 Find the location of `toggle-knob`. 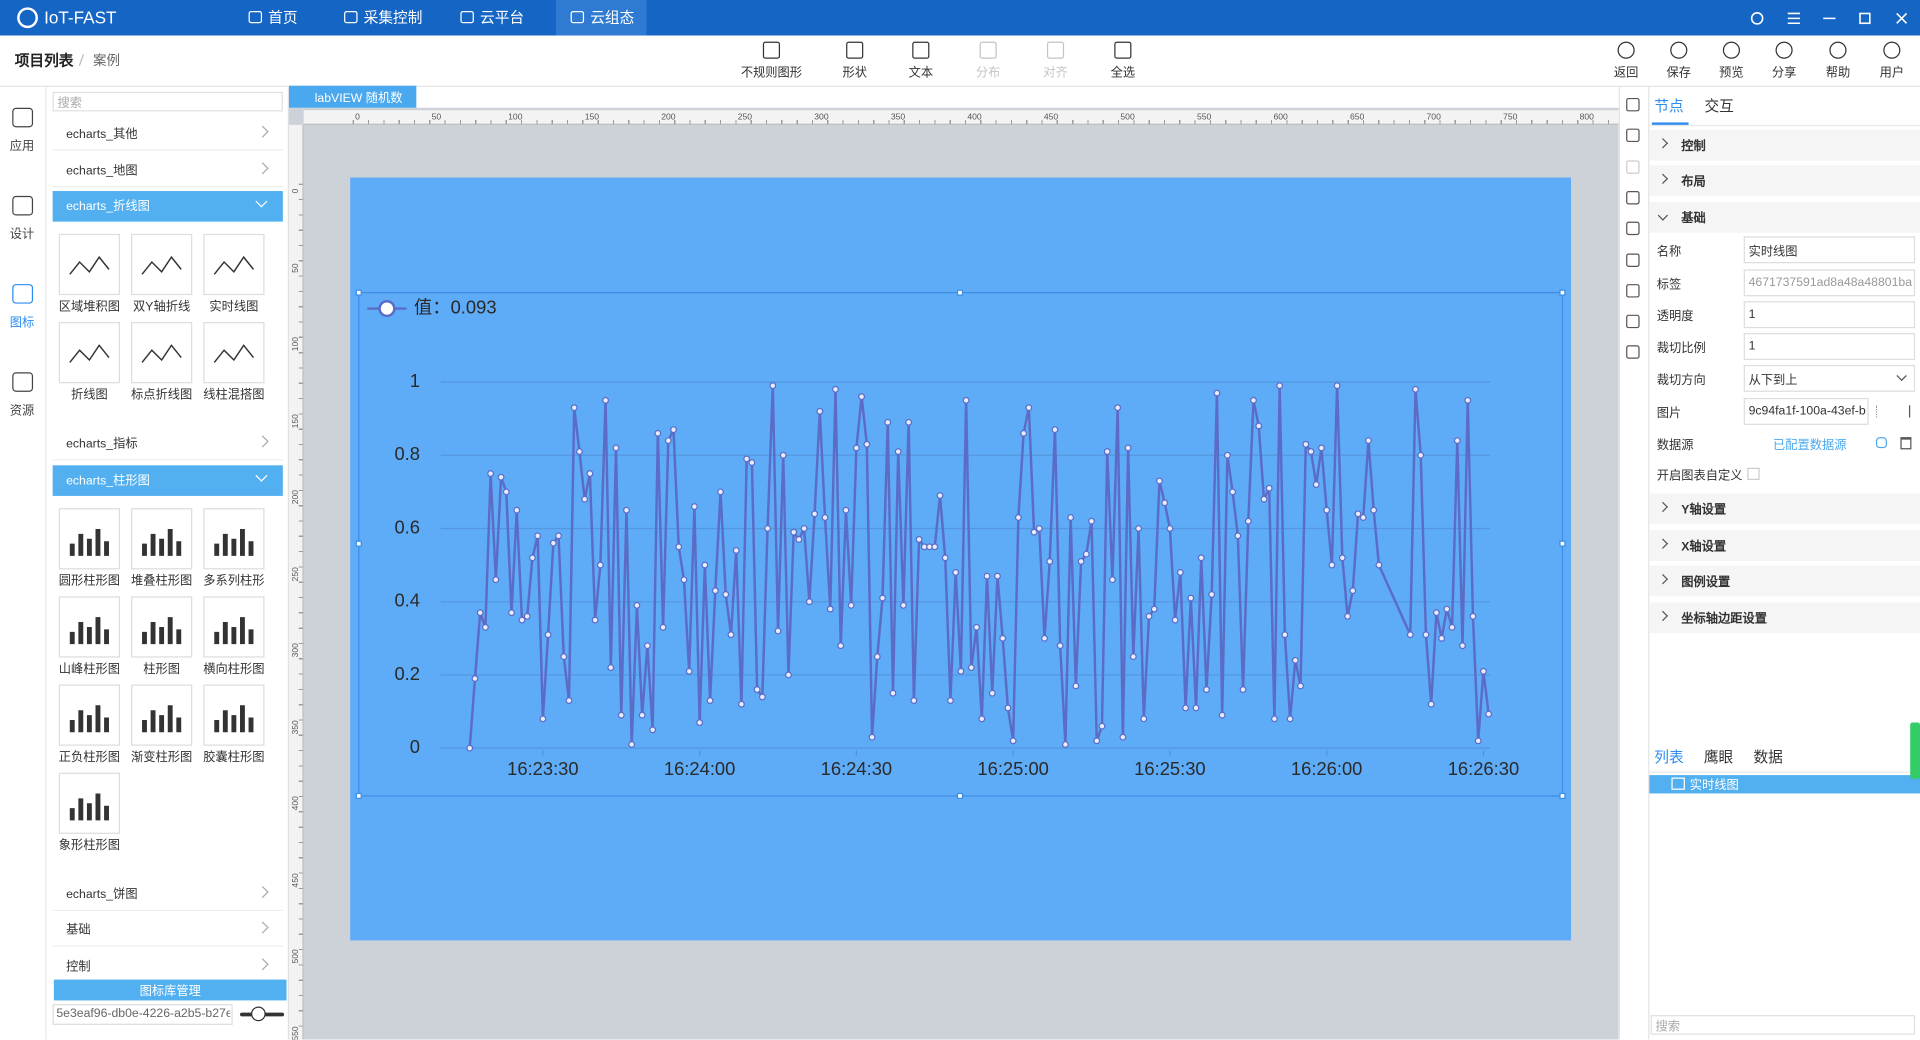

toggle-knob is located at coordinates (258, 1014).